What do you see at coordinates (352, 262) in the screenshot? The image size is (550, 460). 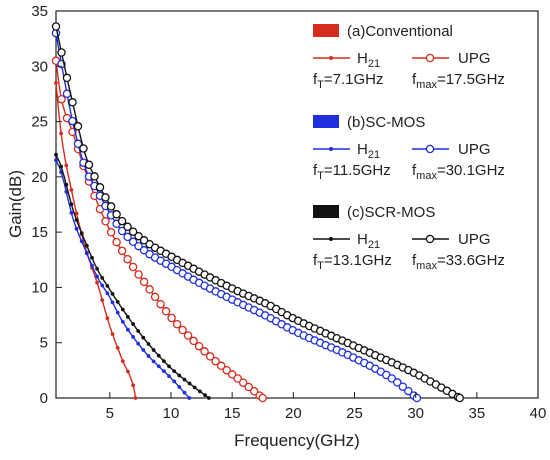 I see `ft-annotation: fT=13.1GHz` at bounding box center [352, 262].